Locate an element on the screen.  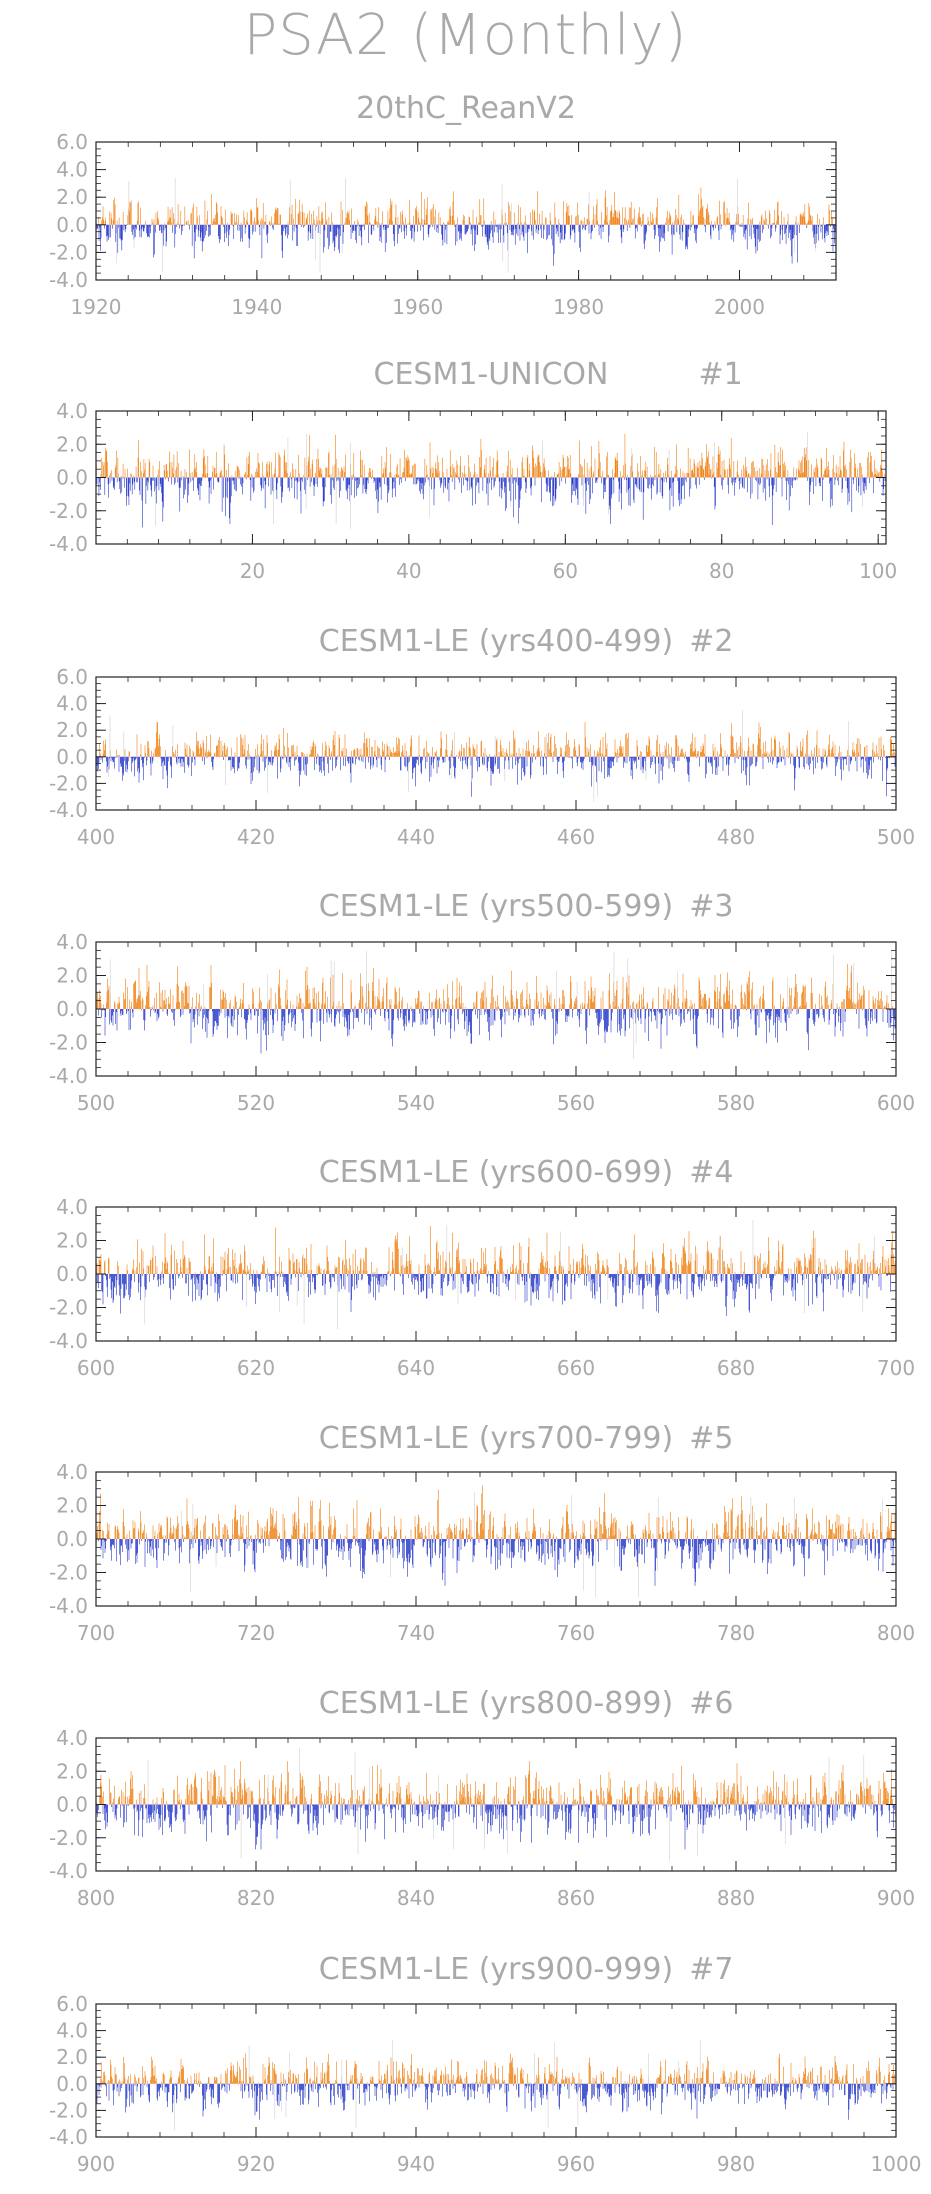
x-axis: 20 40 60 80 100 is located at coordinates (496, 497).